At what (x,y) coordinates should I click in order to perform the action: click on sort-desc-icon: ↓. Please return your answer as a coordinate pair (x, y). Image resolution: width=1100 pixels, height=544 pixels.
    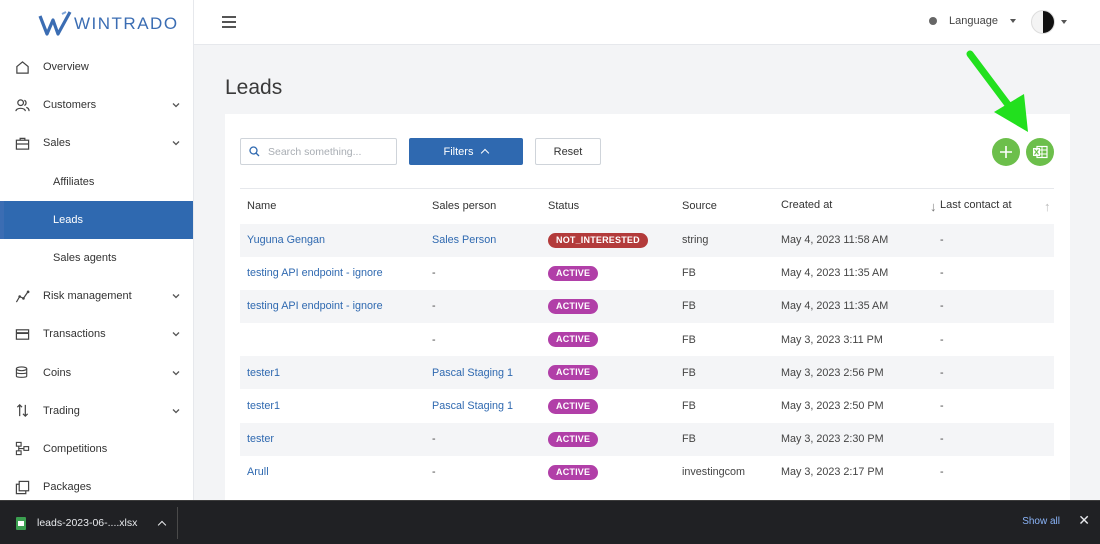
    Looking at the image, I should click on (933, 206).